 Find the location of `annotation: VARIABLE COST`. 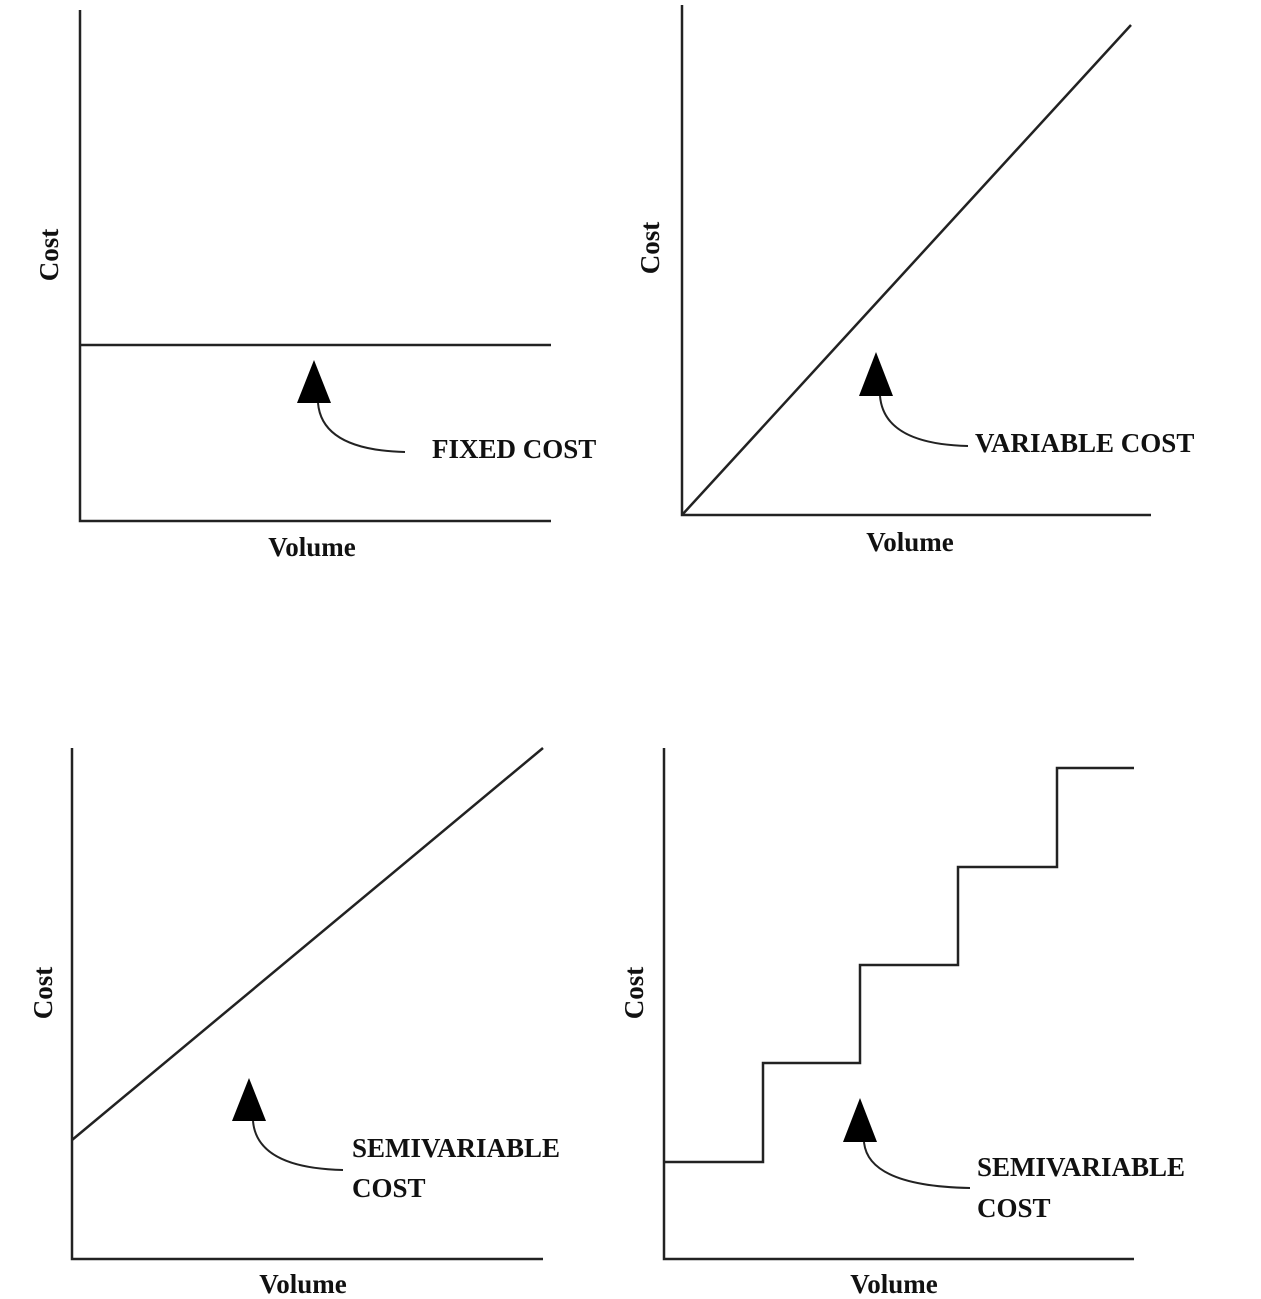

annotation: VARIABLE COST is located at coordinates (1084, 443).